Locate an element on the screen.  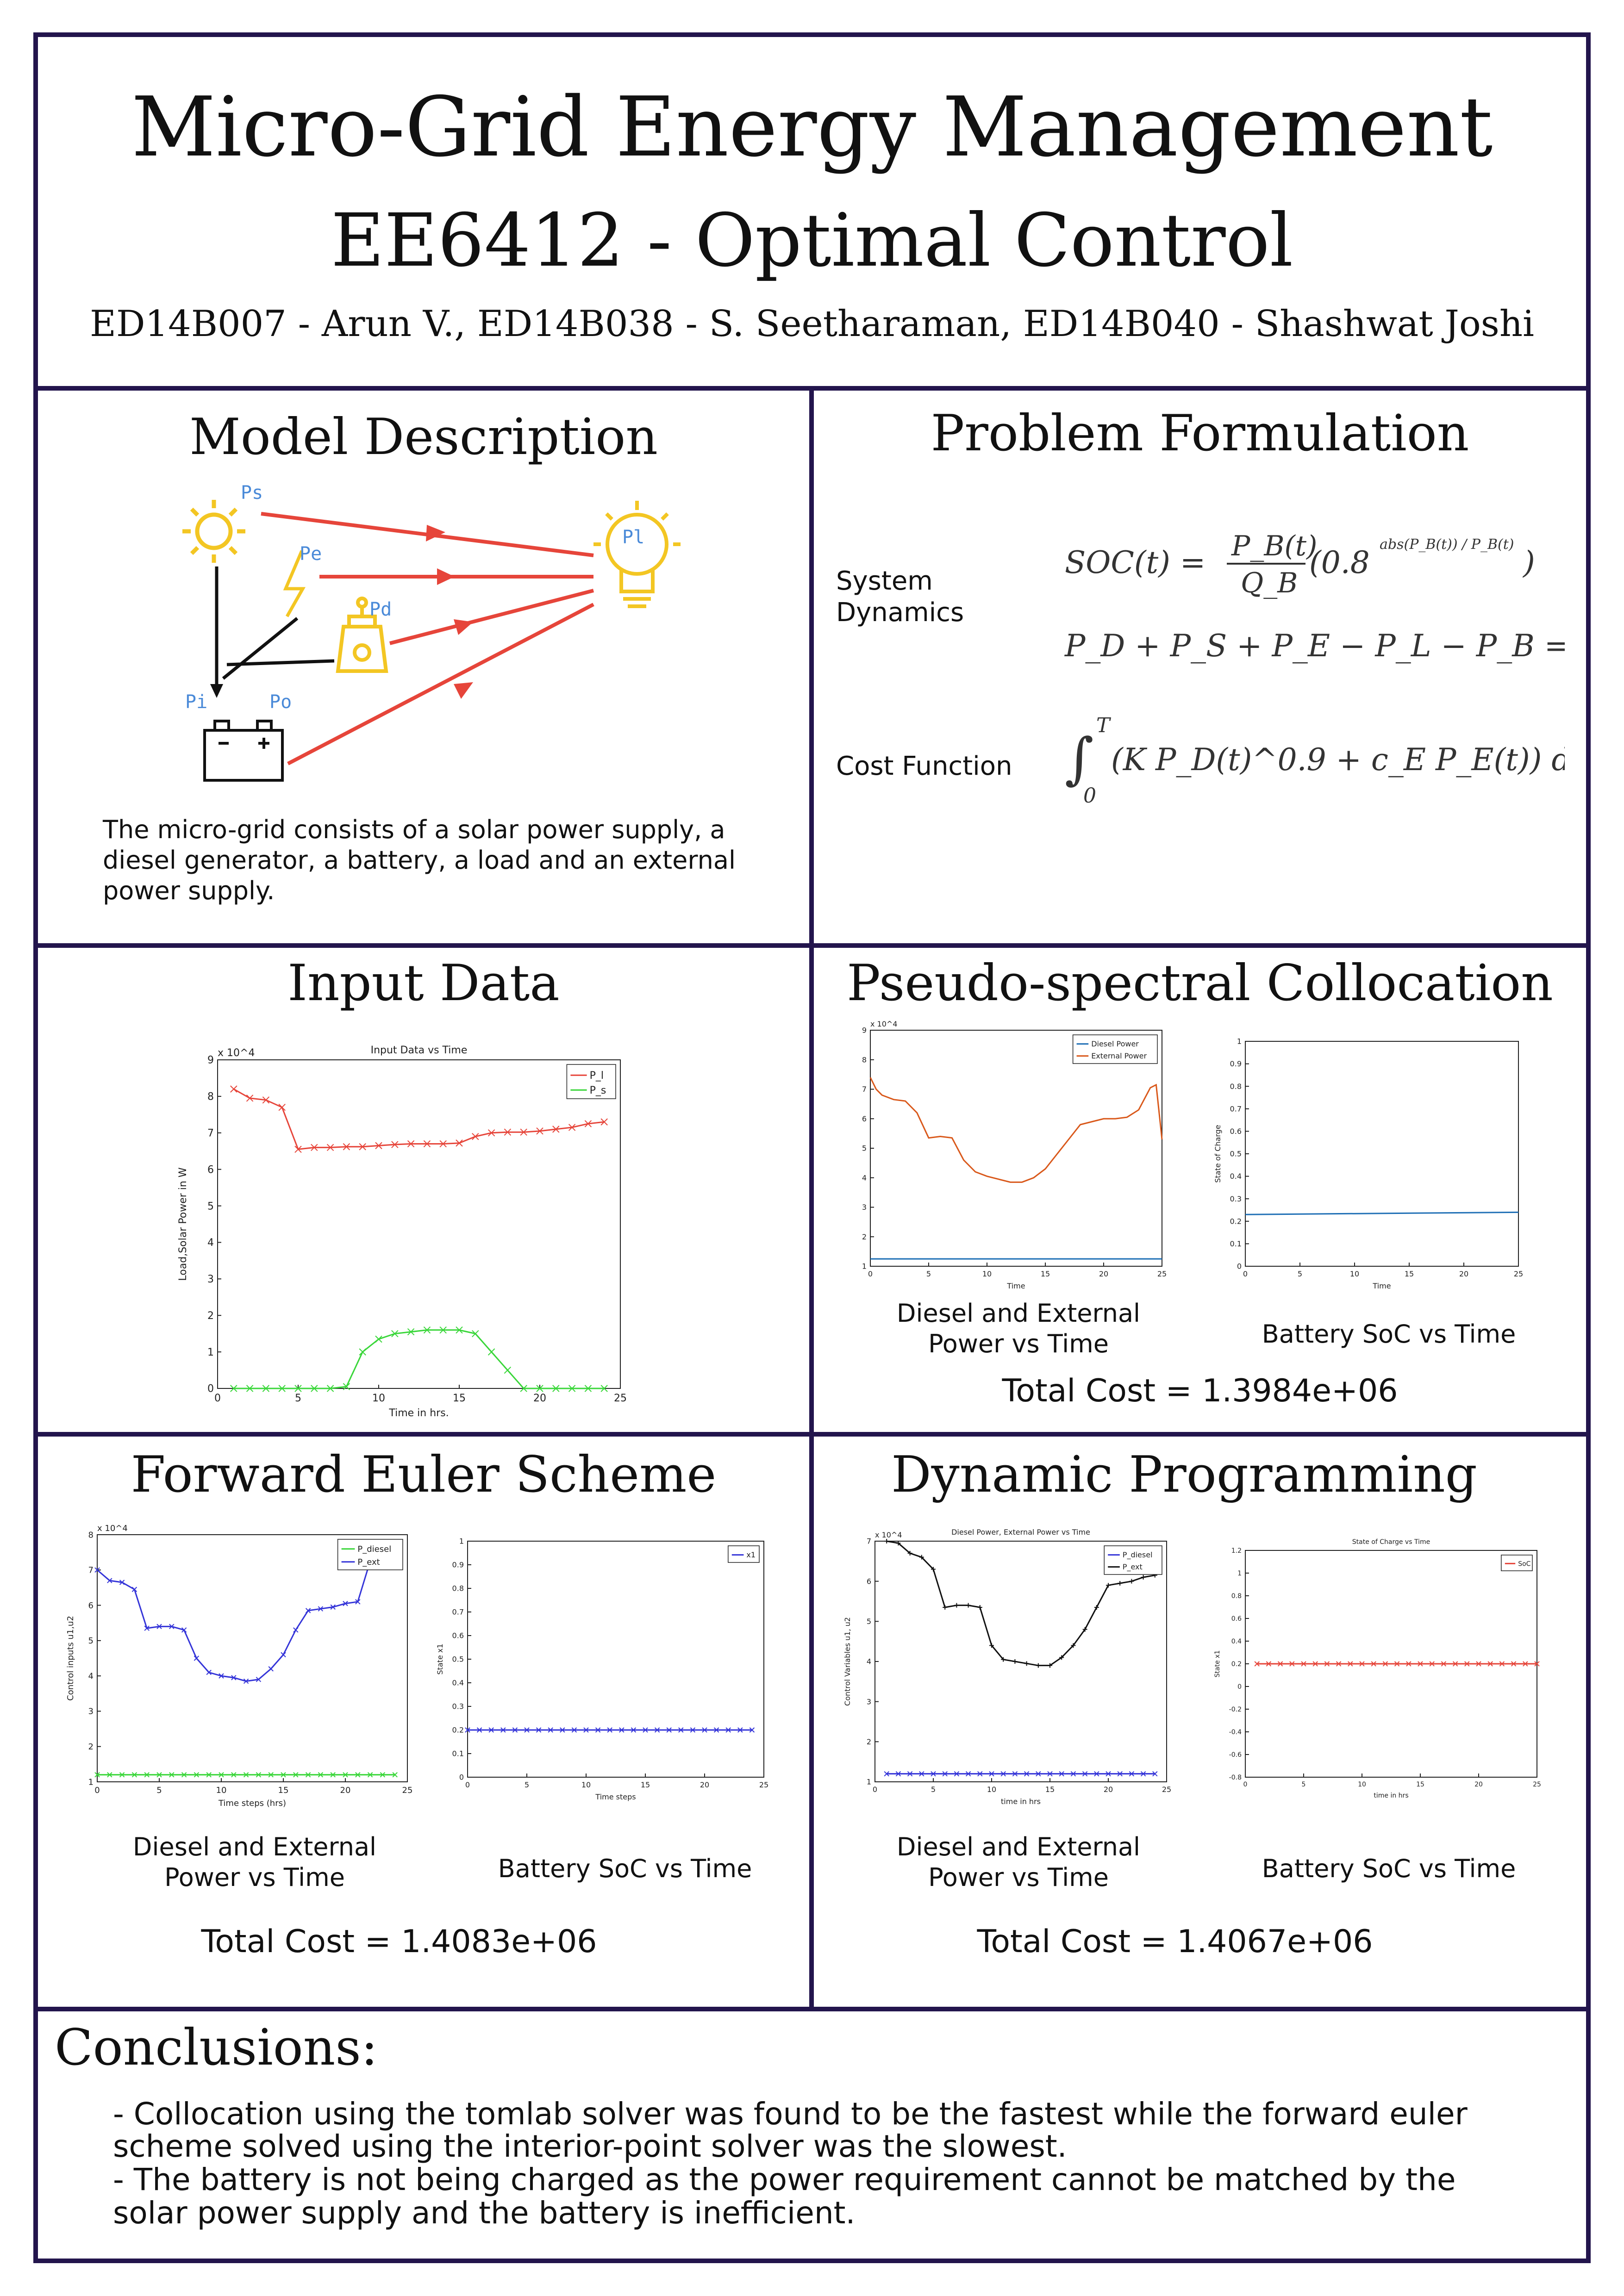
input-heading: Input Data is located at coordinates (423, 983).